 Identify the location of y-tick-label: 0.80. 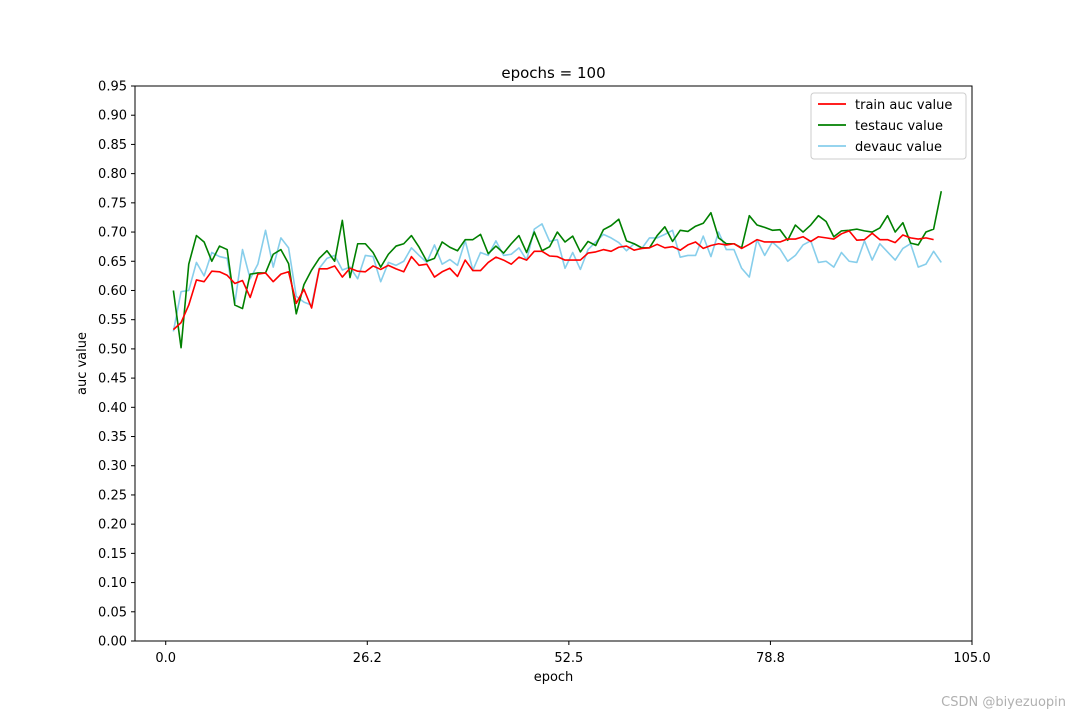
(112, 174).